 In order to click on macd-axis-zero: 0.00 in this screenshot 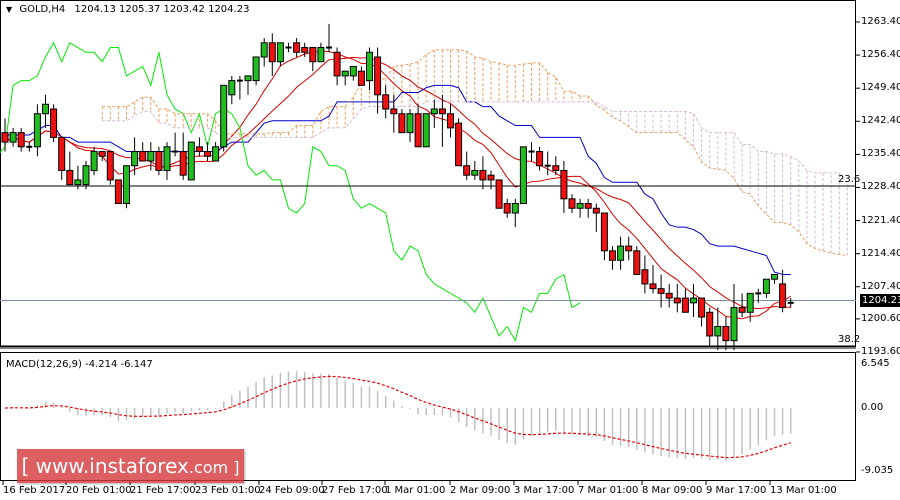, I will do `click(872, 407)`.